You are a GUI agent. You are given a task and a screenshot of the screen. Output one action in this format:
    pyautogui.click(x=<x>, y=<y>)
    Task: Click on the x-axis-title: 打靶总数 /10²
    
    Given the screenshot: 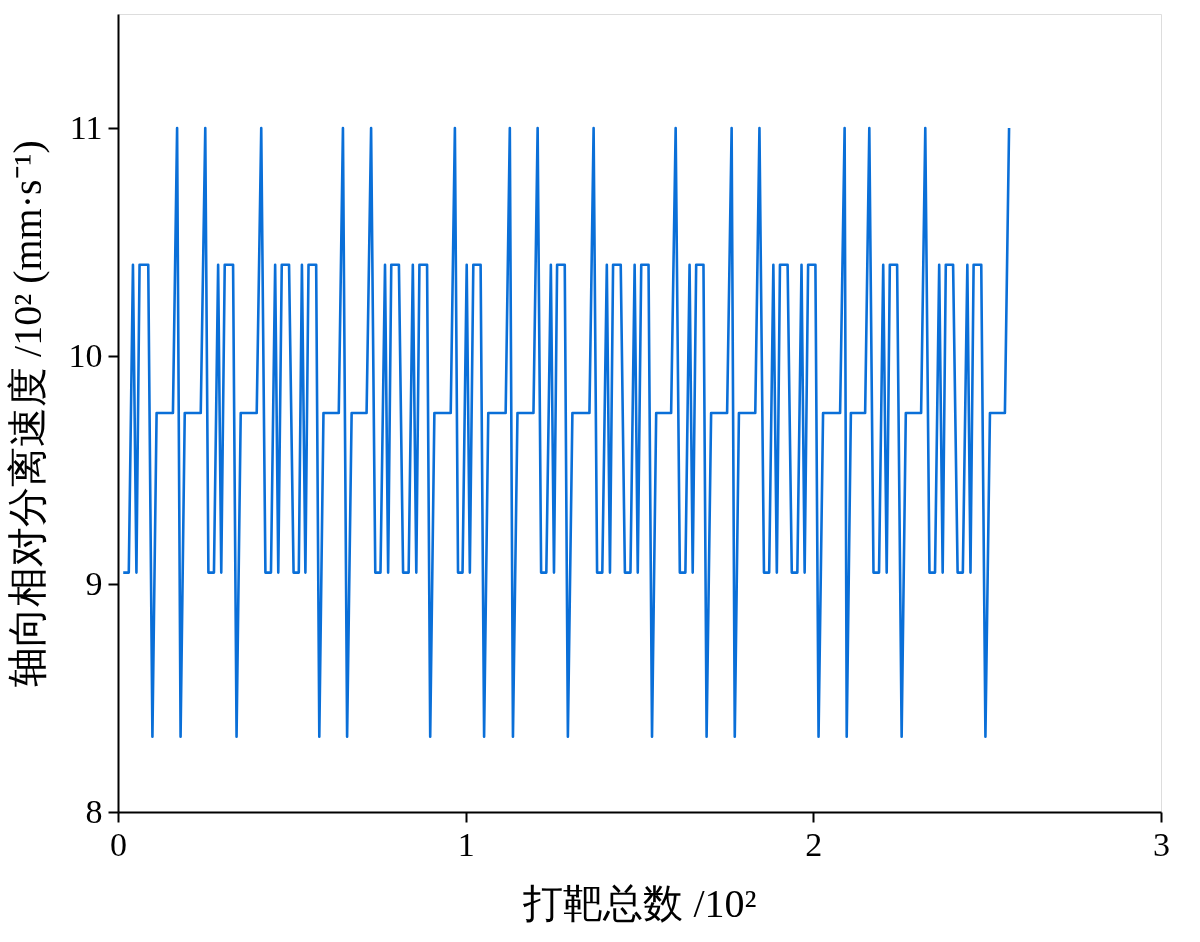 What is the action you would take?
    pyautogui.click(x=639, y=903)
    